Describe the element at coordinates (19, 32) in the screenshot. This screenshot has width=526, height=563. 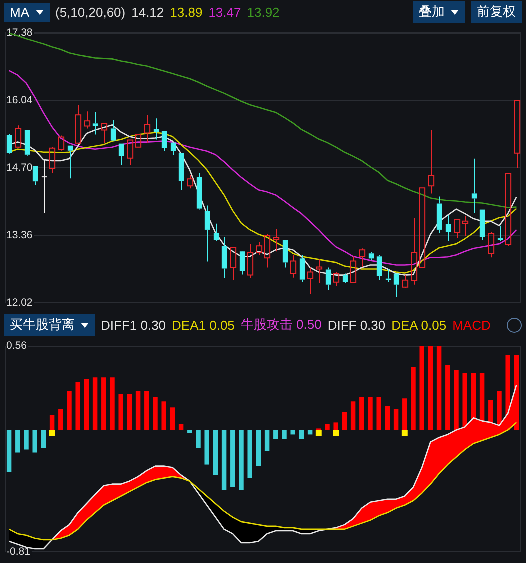
I see `y-tick-label: 17.38` at that location.